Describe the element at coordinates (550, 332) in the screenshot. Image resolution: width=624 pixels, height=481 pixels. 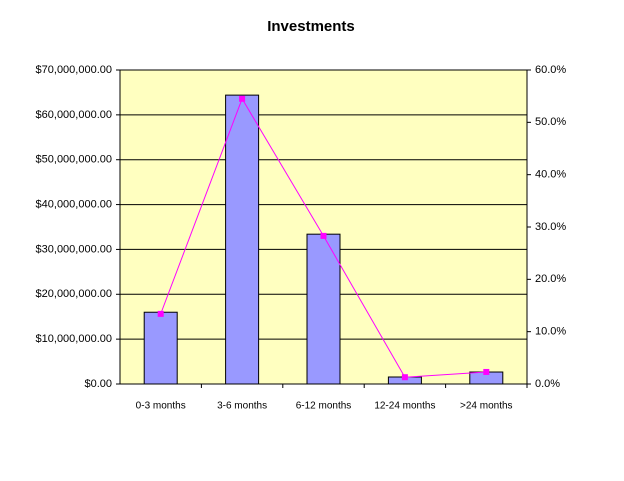
I see `y2-tick-label: 10.0%` at that location.